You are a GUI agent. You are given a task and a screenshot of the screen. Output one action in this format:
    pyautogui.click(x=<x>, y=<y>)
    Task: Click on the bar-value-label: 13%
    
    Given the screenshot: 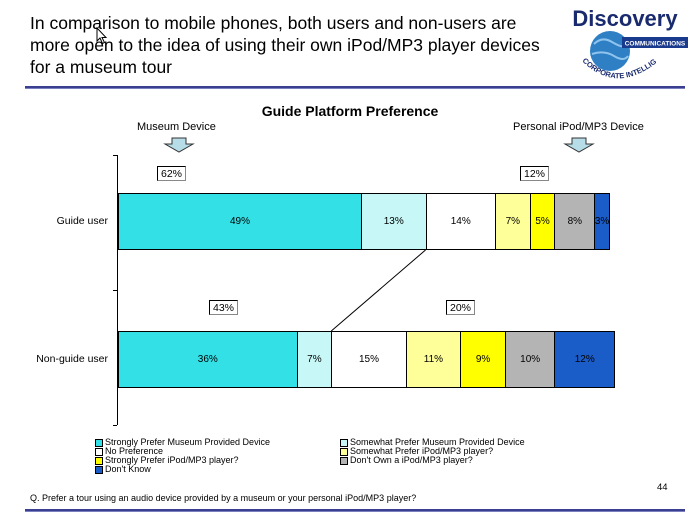 What is the action you would take?
    pyautogui.click(x=393, y=221)
    